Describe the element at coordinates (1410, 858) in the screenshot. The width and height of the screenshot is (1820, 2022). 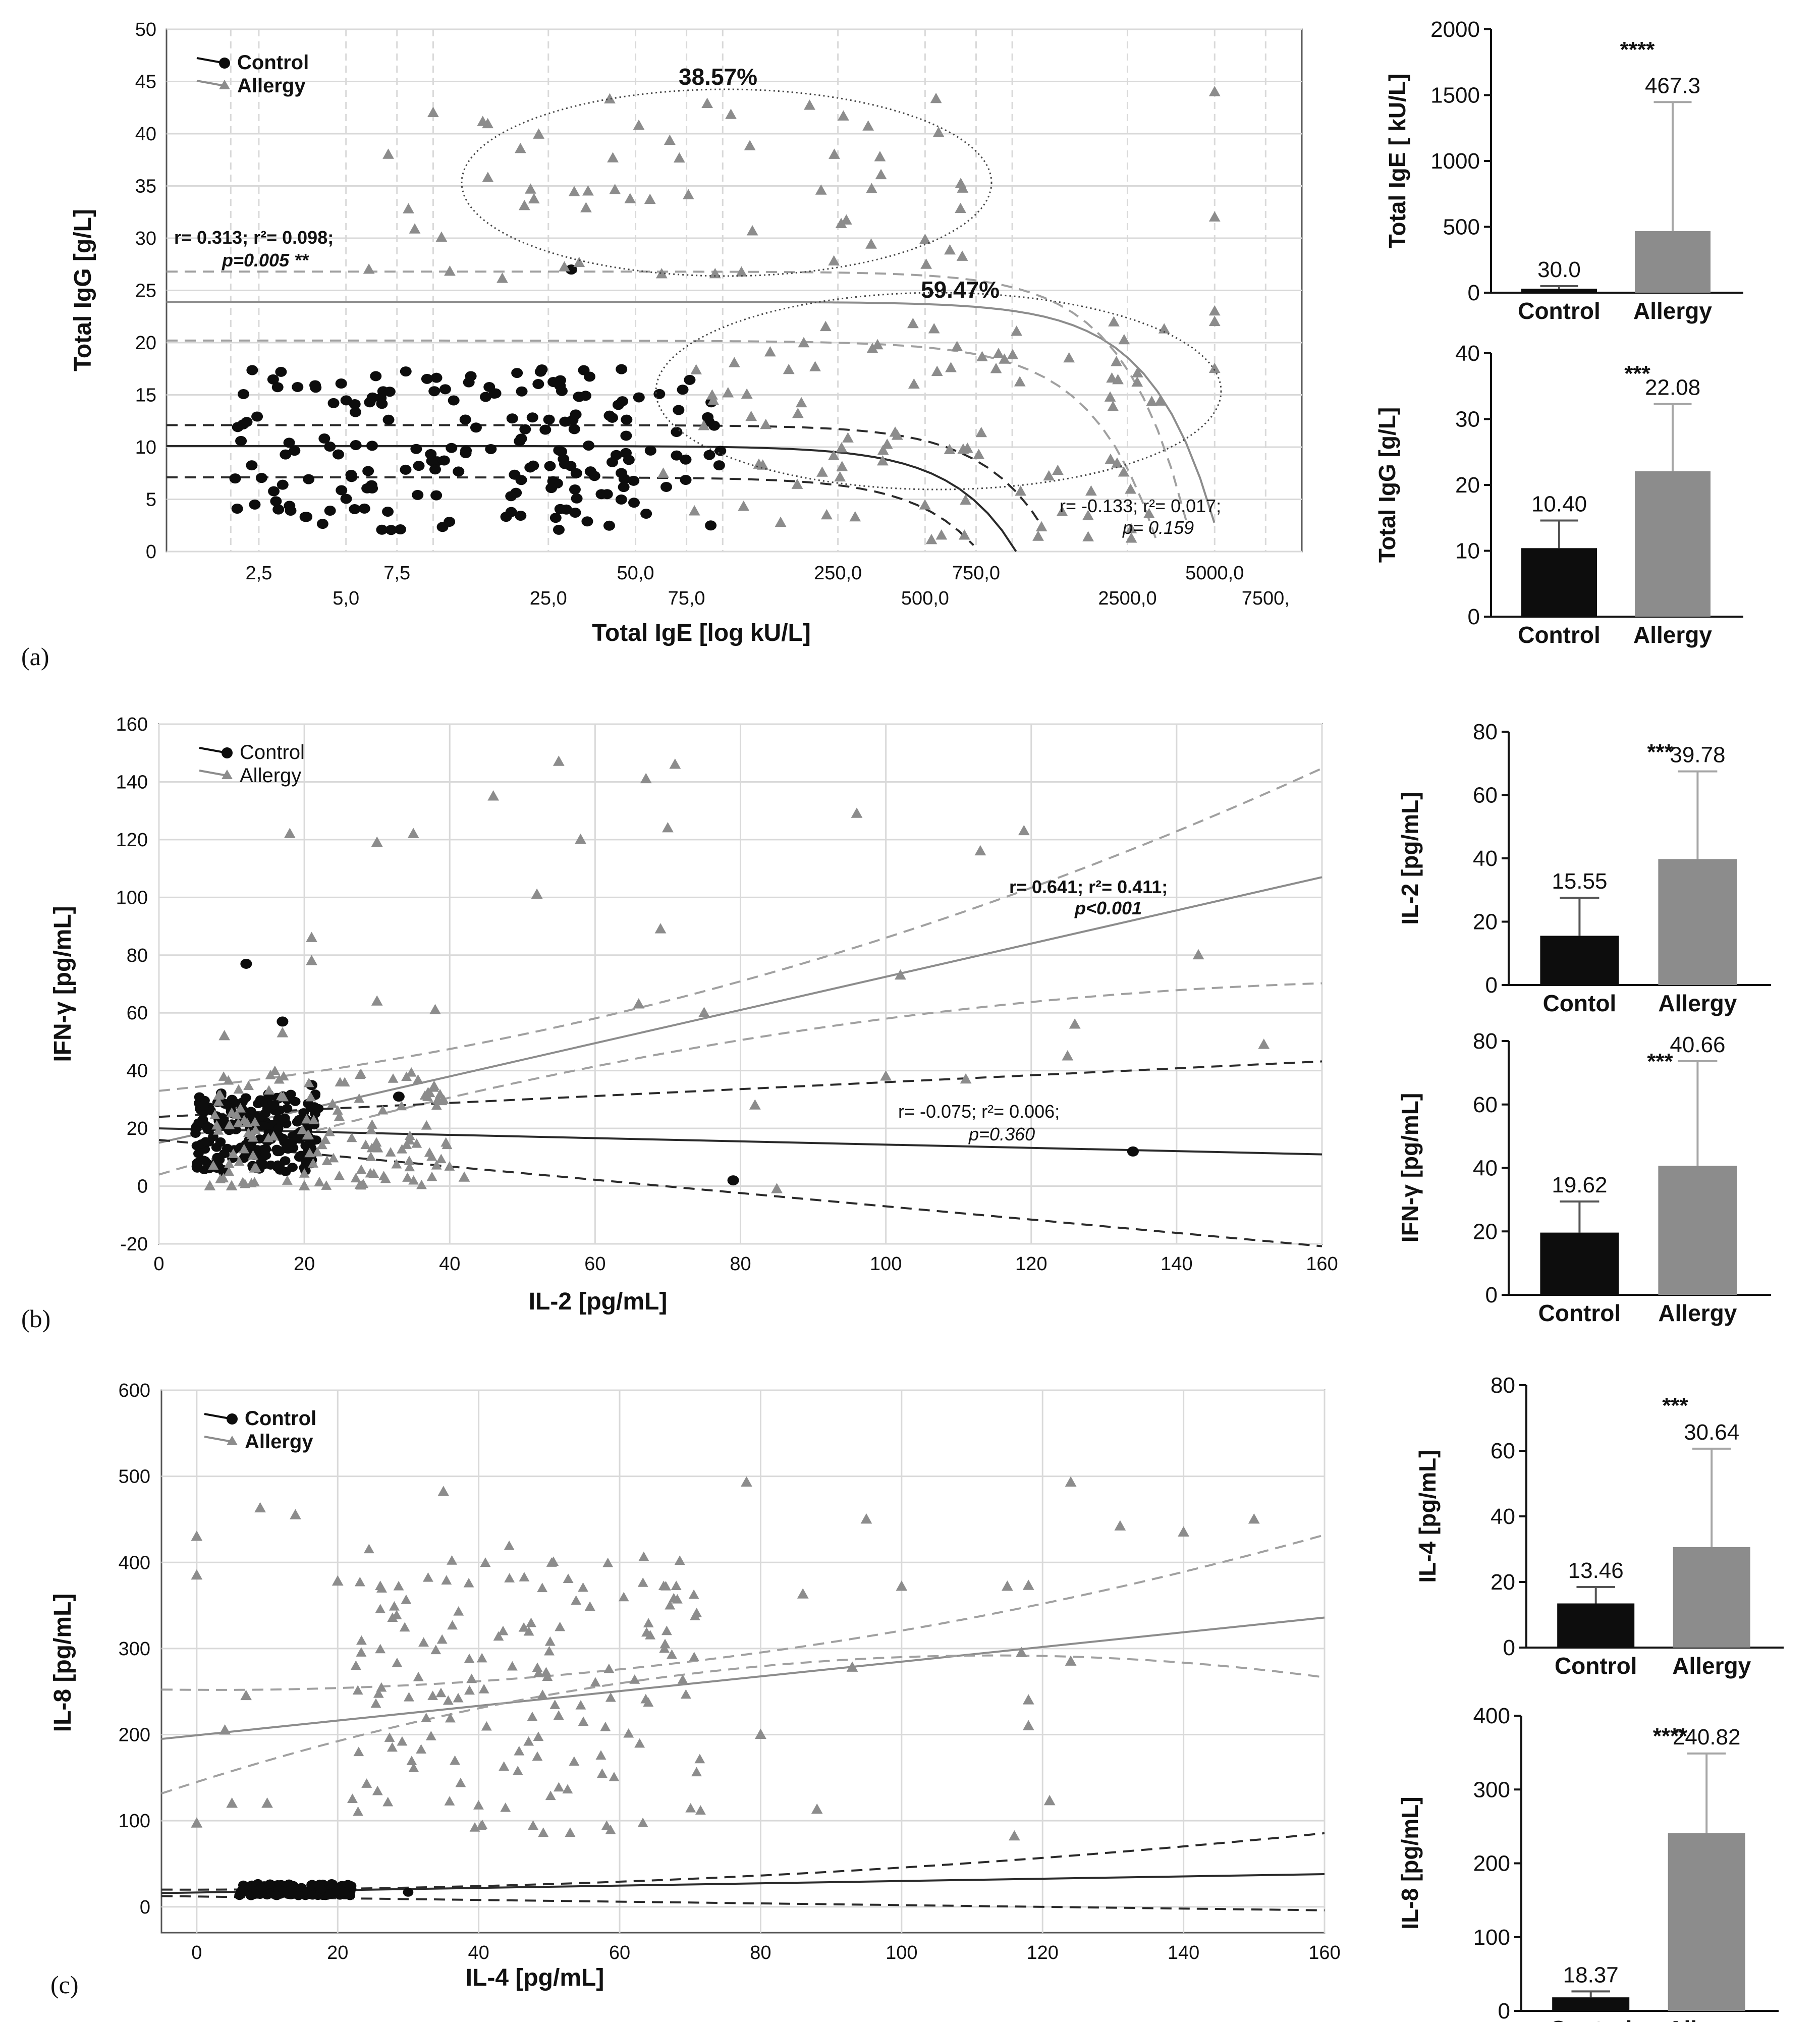
I see `y-axis-label: IL-2 [pg/mL]` at that location.